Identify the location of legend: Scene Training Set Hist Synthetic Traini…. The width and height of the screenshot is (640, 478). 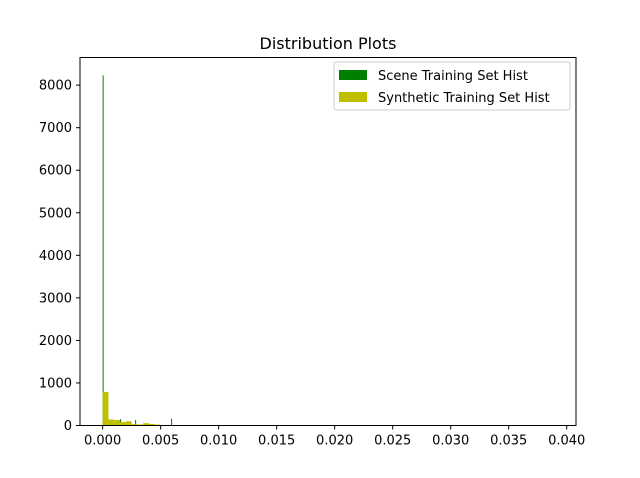
(452, 86).